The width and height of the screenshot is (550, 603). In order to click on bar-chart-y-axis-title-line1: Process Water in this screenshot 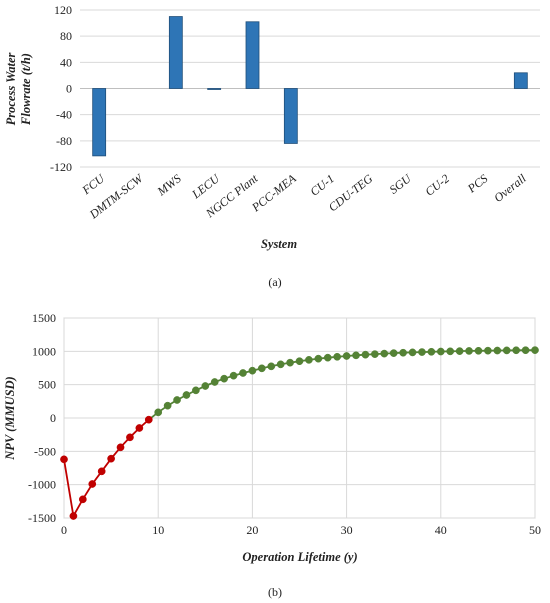, I will do `click(11, 88)`.